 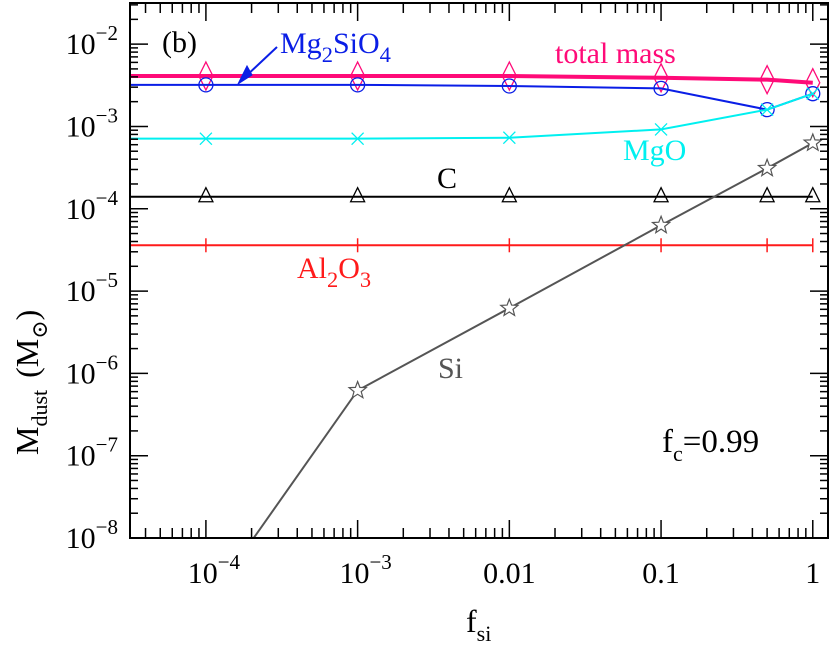 I want to click on subscript: 2, so click(x=332, y=279).